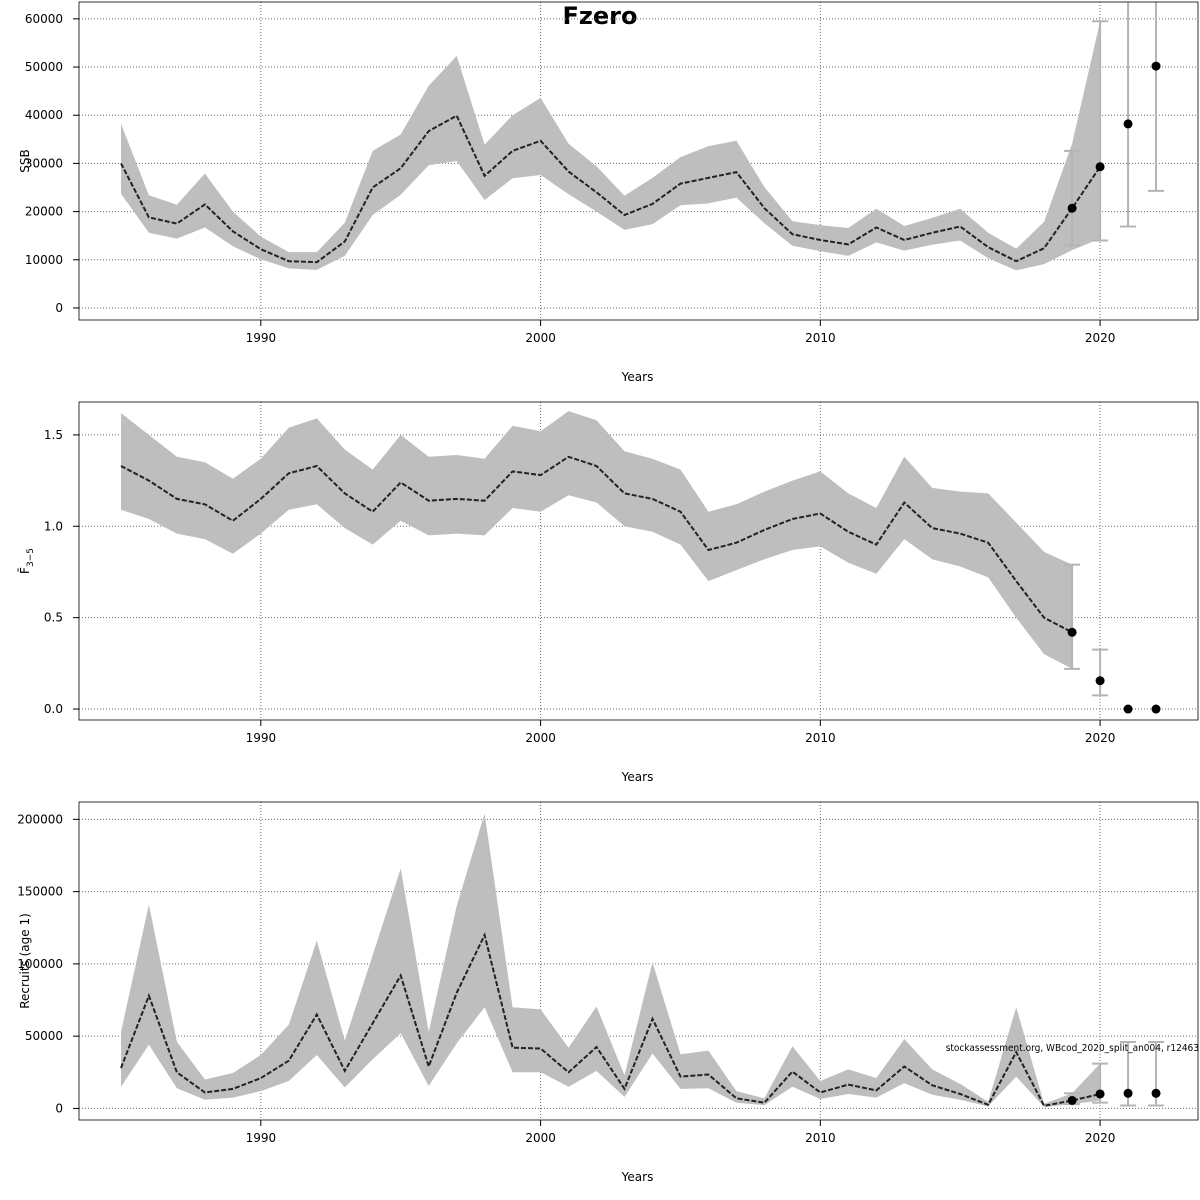 This screenshot has height=1200, width=1200. I want to click on recruits-ytick-label-0: 0, so click(59, 1108).